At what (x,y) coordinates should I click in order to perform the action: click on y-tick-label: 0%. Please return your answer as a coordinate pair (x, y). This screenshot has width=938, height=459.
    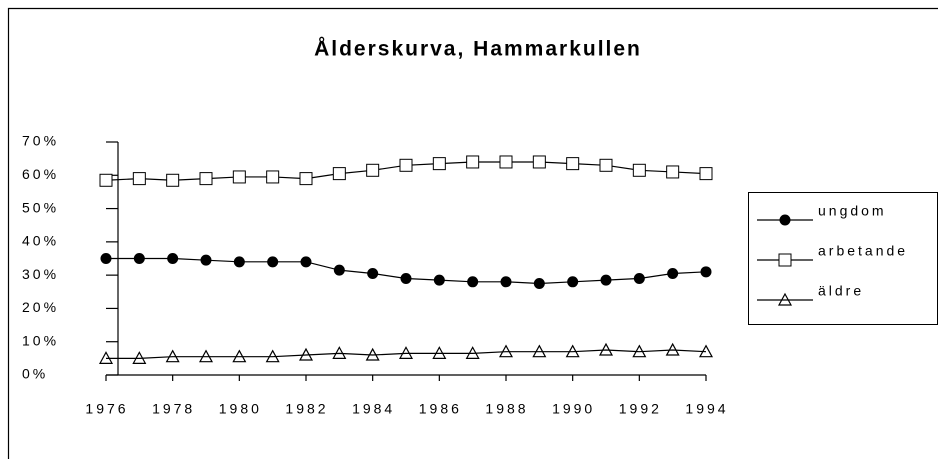
    Looking at the image, I should click on (35, 374).